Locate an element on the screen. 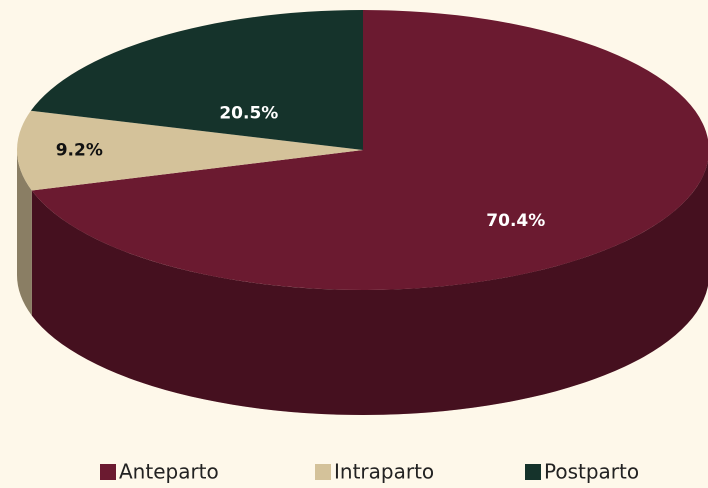 Image resolution: width=708 pixels, height=488 pixels. slice-side is located at coordinates (24, 233).